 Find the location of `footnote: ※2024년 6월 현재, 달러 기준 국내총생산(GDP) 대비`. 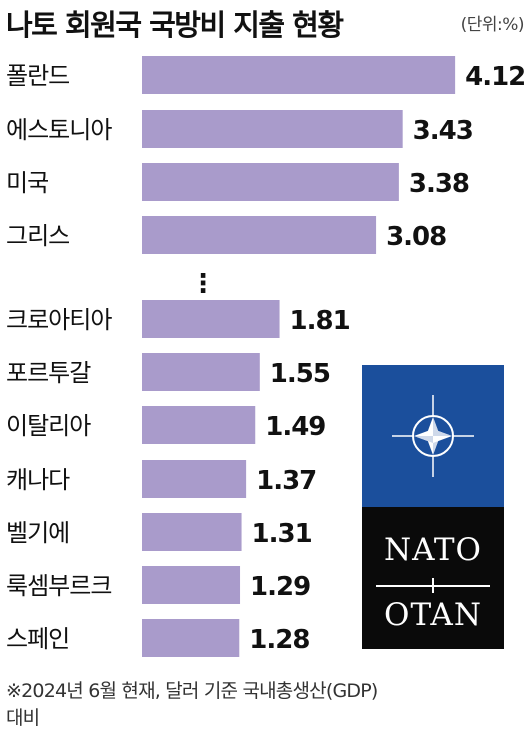

footnote: ※2024년 6월 현재, 달러 기준 국내총생산(GDP) 대비 is located at coordinates (192, 705).